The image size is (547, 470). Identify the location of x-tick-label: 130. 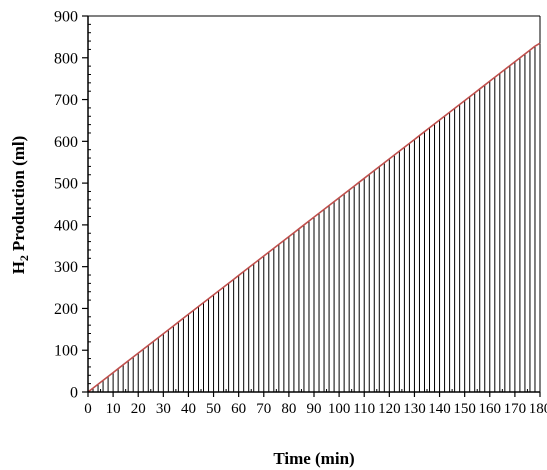
(414, 409).